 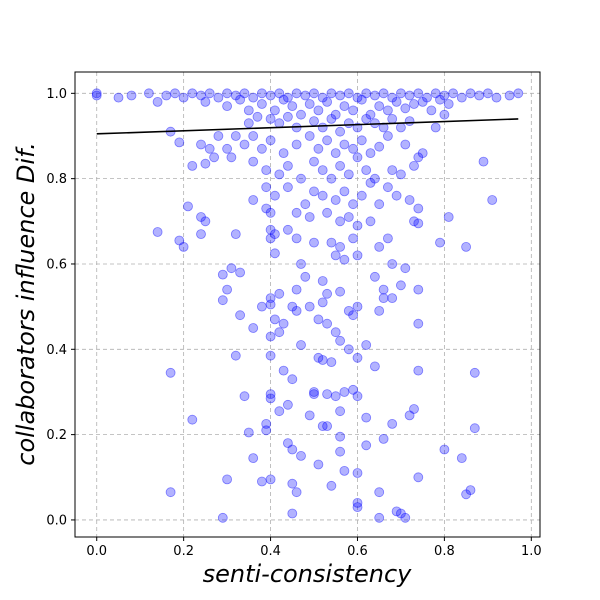 What do you see at coordinates (56, 94) in the screenshot?
I see `y-tick-label: 1.0` at bounding box center [56, 94].